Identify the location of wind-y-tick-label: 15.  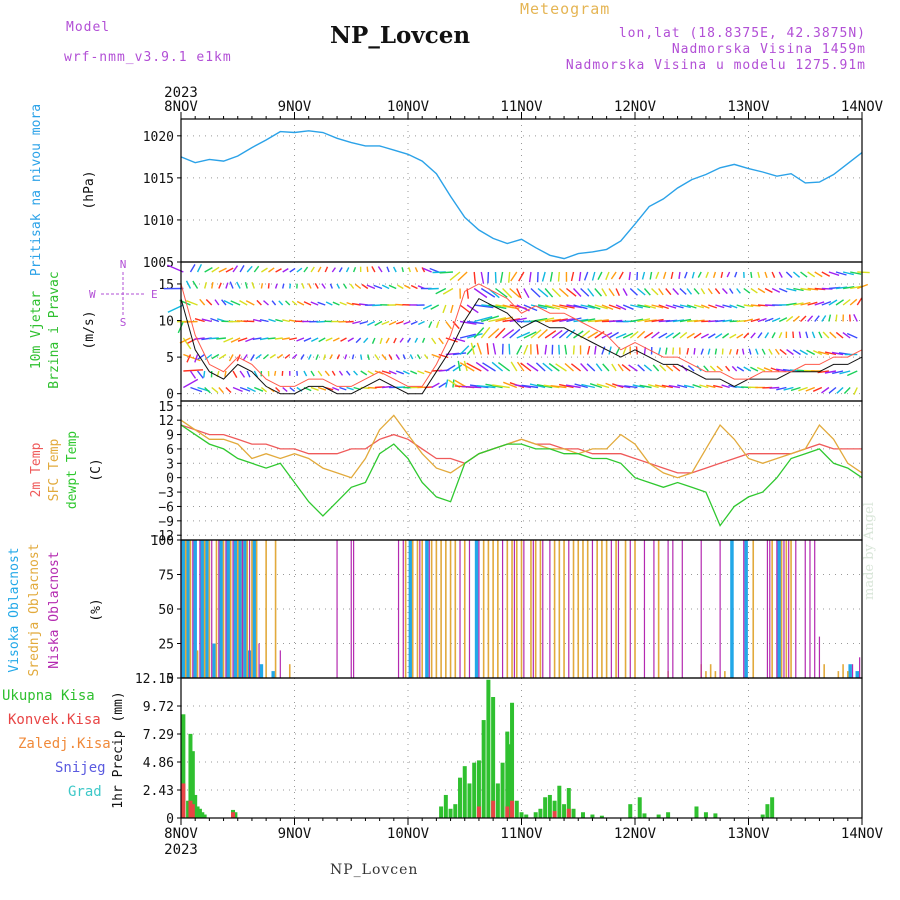
(166, 285).